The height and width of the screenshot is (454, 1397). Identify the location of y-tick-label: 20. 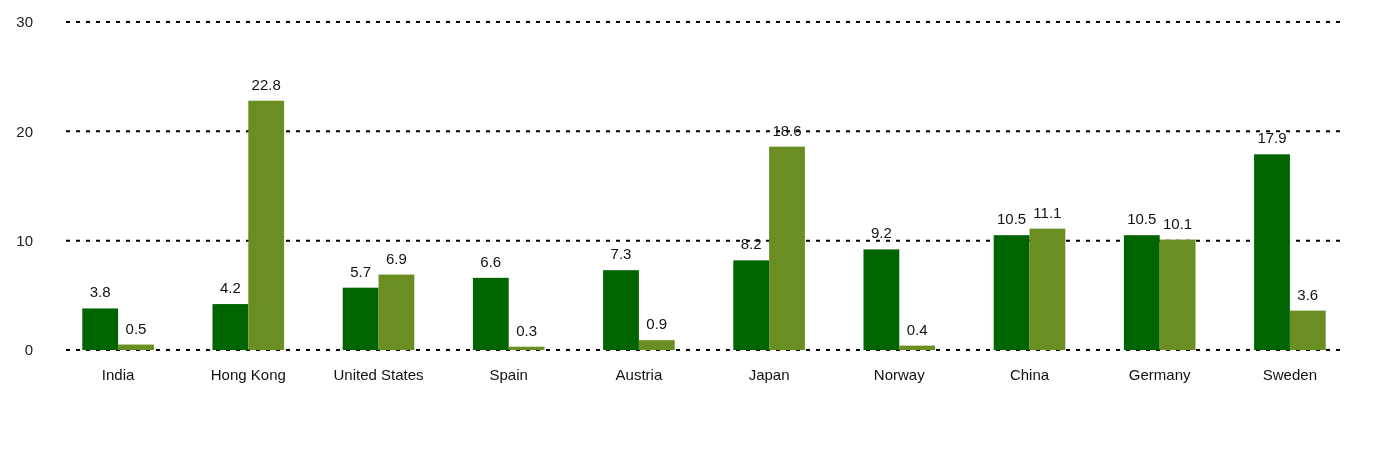
(24, 131).